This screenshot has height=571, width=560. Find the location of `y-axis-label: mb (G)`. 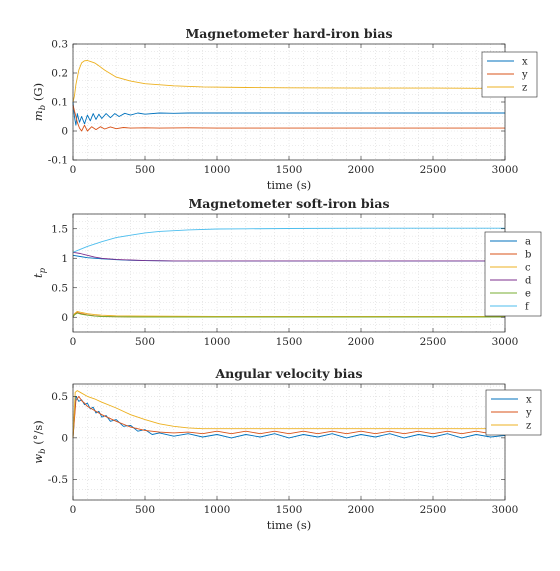

y-axis-label: mb (G) is located at coordinates (39, 102).